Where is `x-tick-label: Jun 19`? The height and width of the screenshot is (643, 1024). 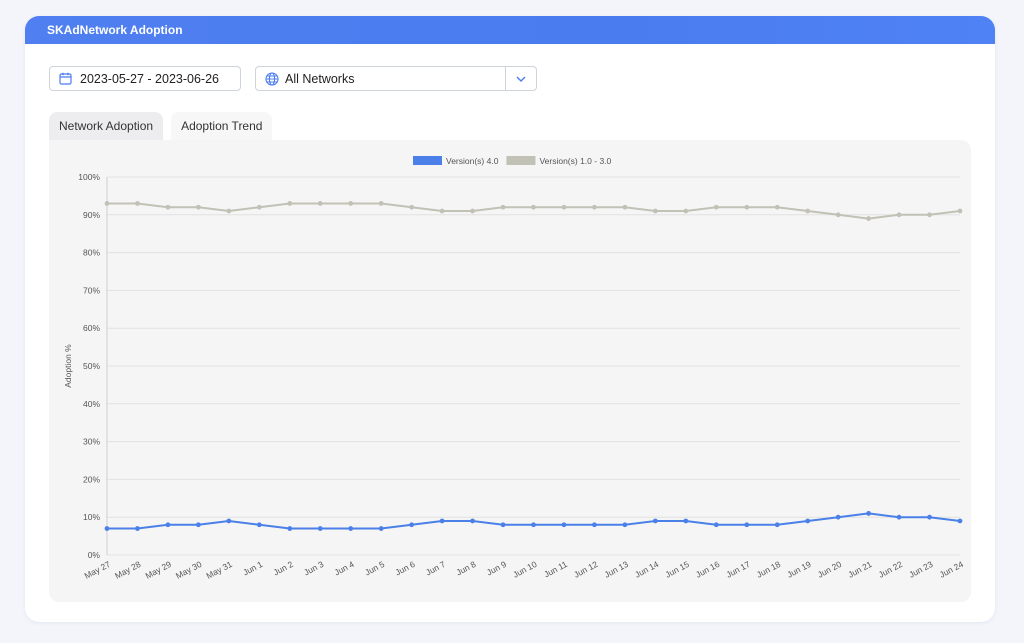 x-tick-label: Jun 19 is located at coordinates (798, 569).